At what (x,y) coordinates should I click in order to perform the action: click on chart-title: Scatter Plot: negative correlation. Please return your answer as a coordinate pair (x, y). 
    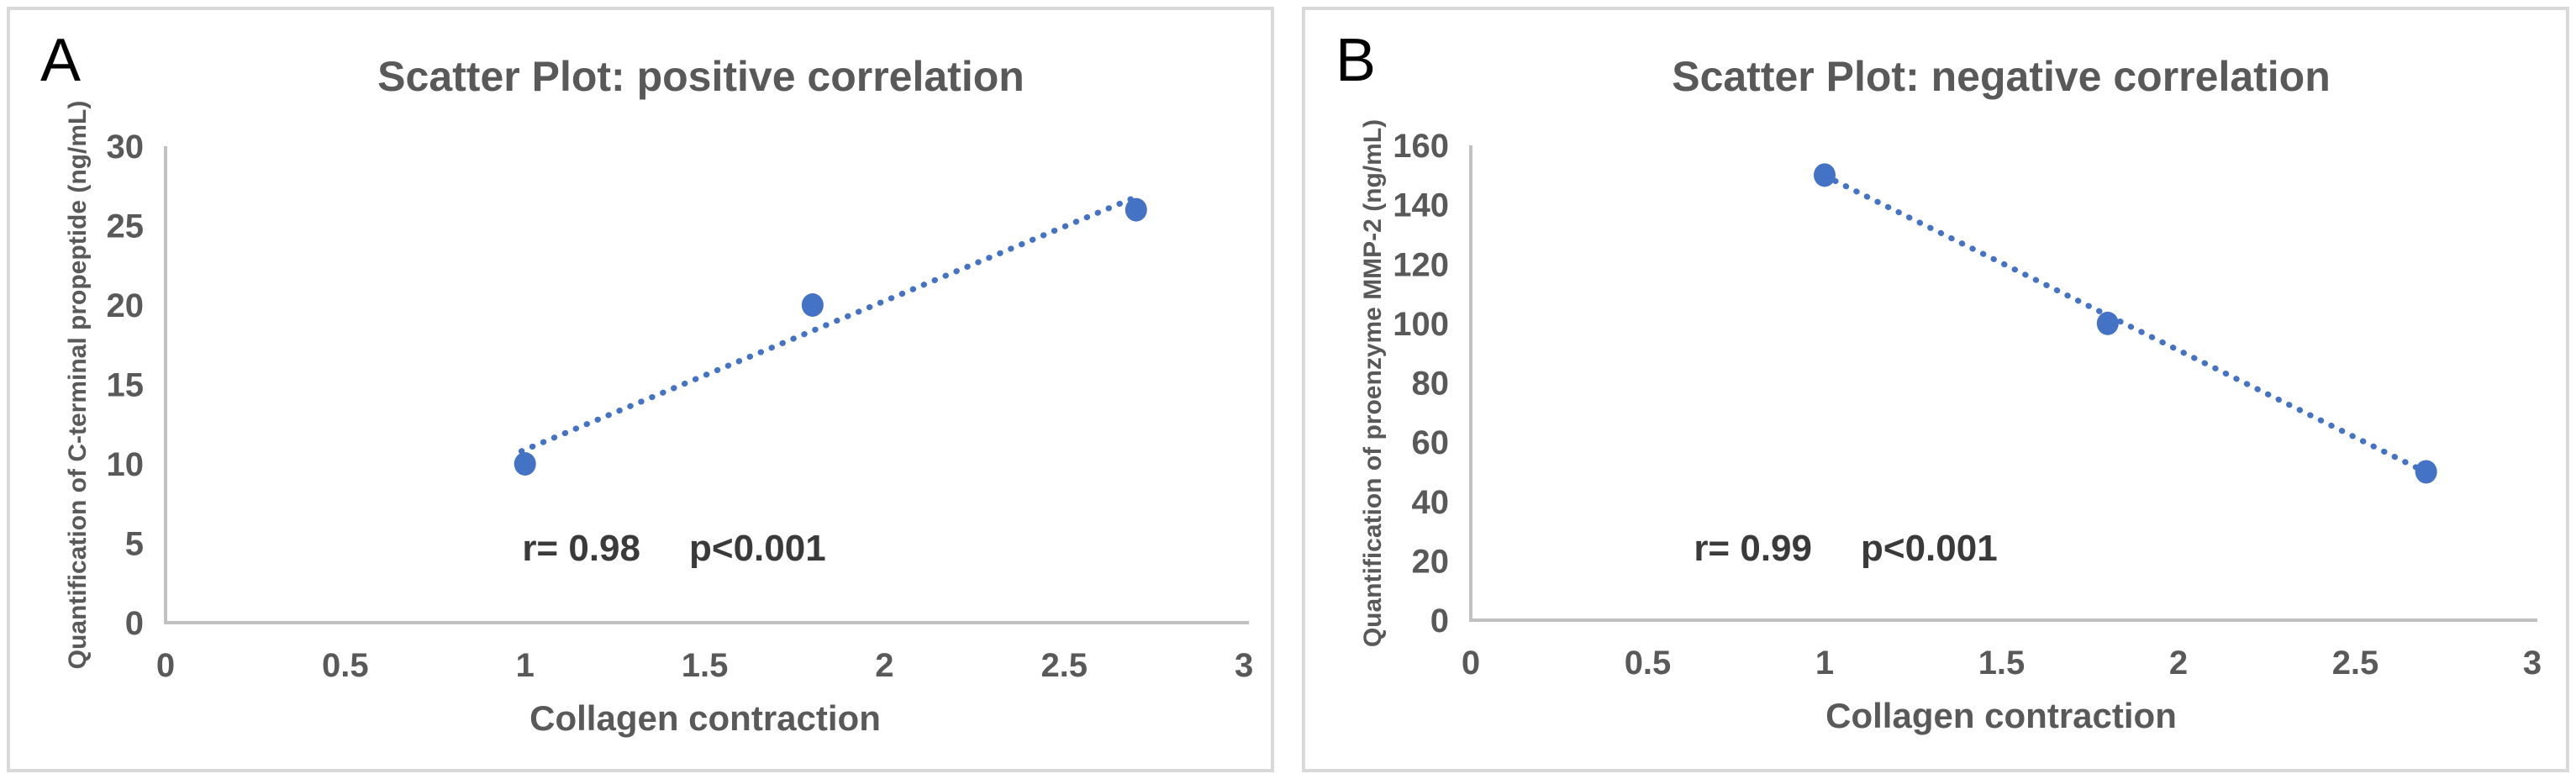
    Looking at the image, I should click on (2001, 76).